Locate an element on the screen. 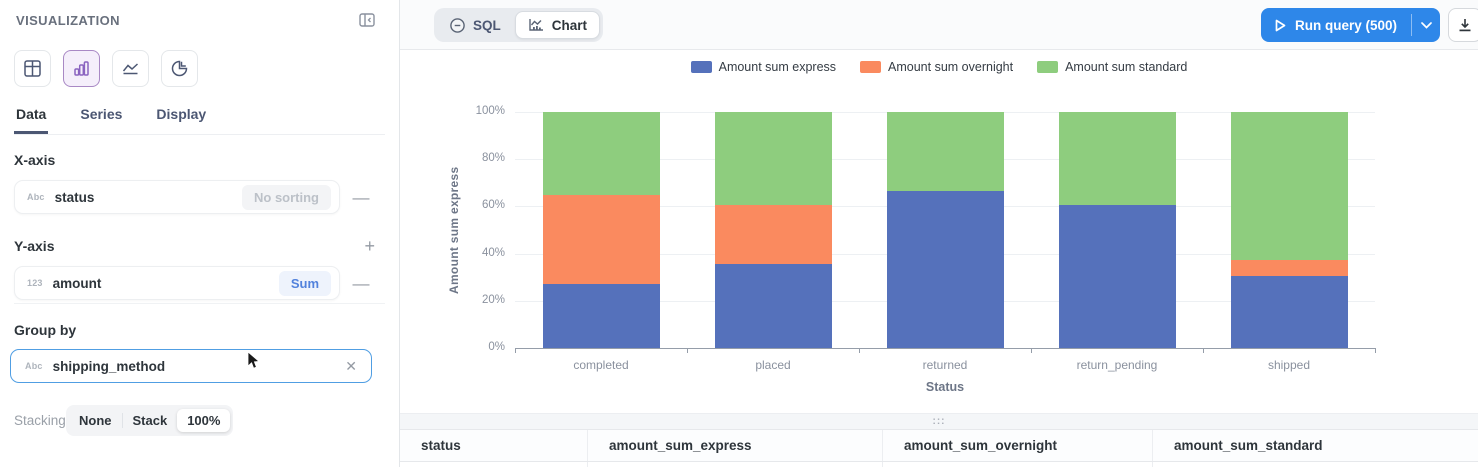 This screenshot has width=1478, height=467. y-tick-label: 20% is located at coordinates (493, 299).